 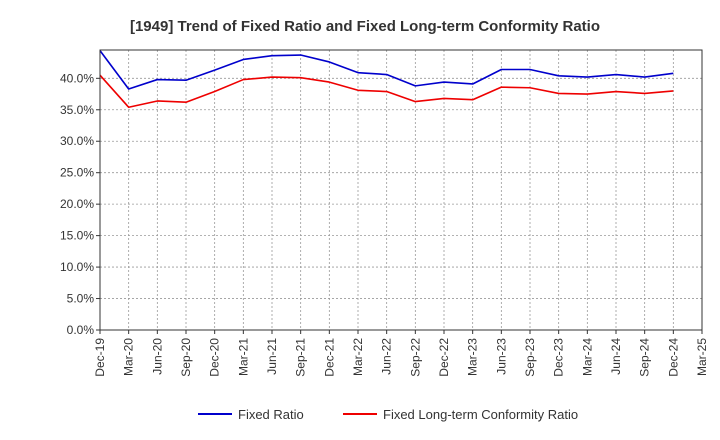 What do you see at coordinates (81, 330) in the screenshot?
I see `y-tick-label: 0.0%` at bounding box center [81, 330].